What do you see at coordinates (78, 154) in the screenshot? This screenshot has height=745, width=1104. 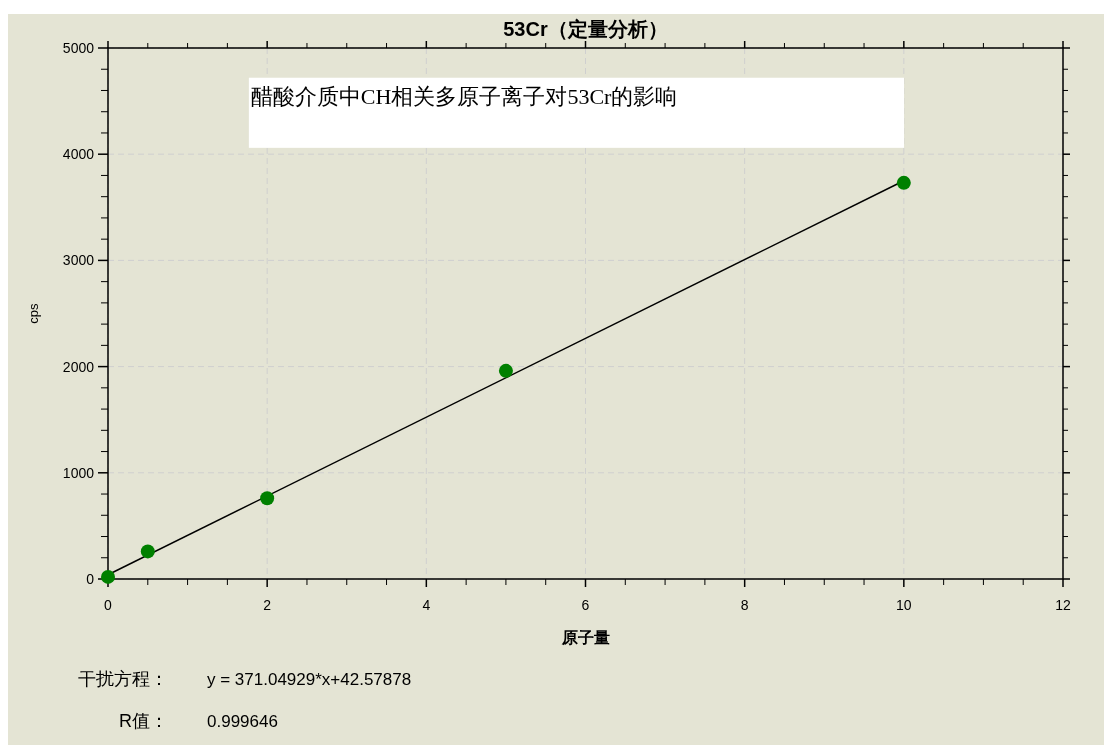 I see `y-tick-label: 4000` at bounding box center [78, 154].